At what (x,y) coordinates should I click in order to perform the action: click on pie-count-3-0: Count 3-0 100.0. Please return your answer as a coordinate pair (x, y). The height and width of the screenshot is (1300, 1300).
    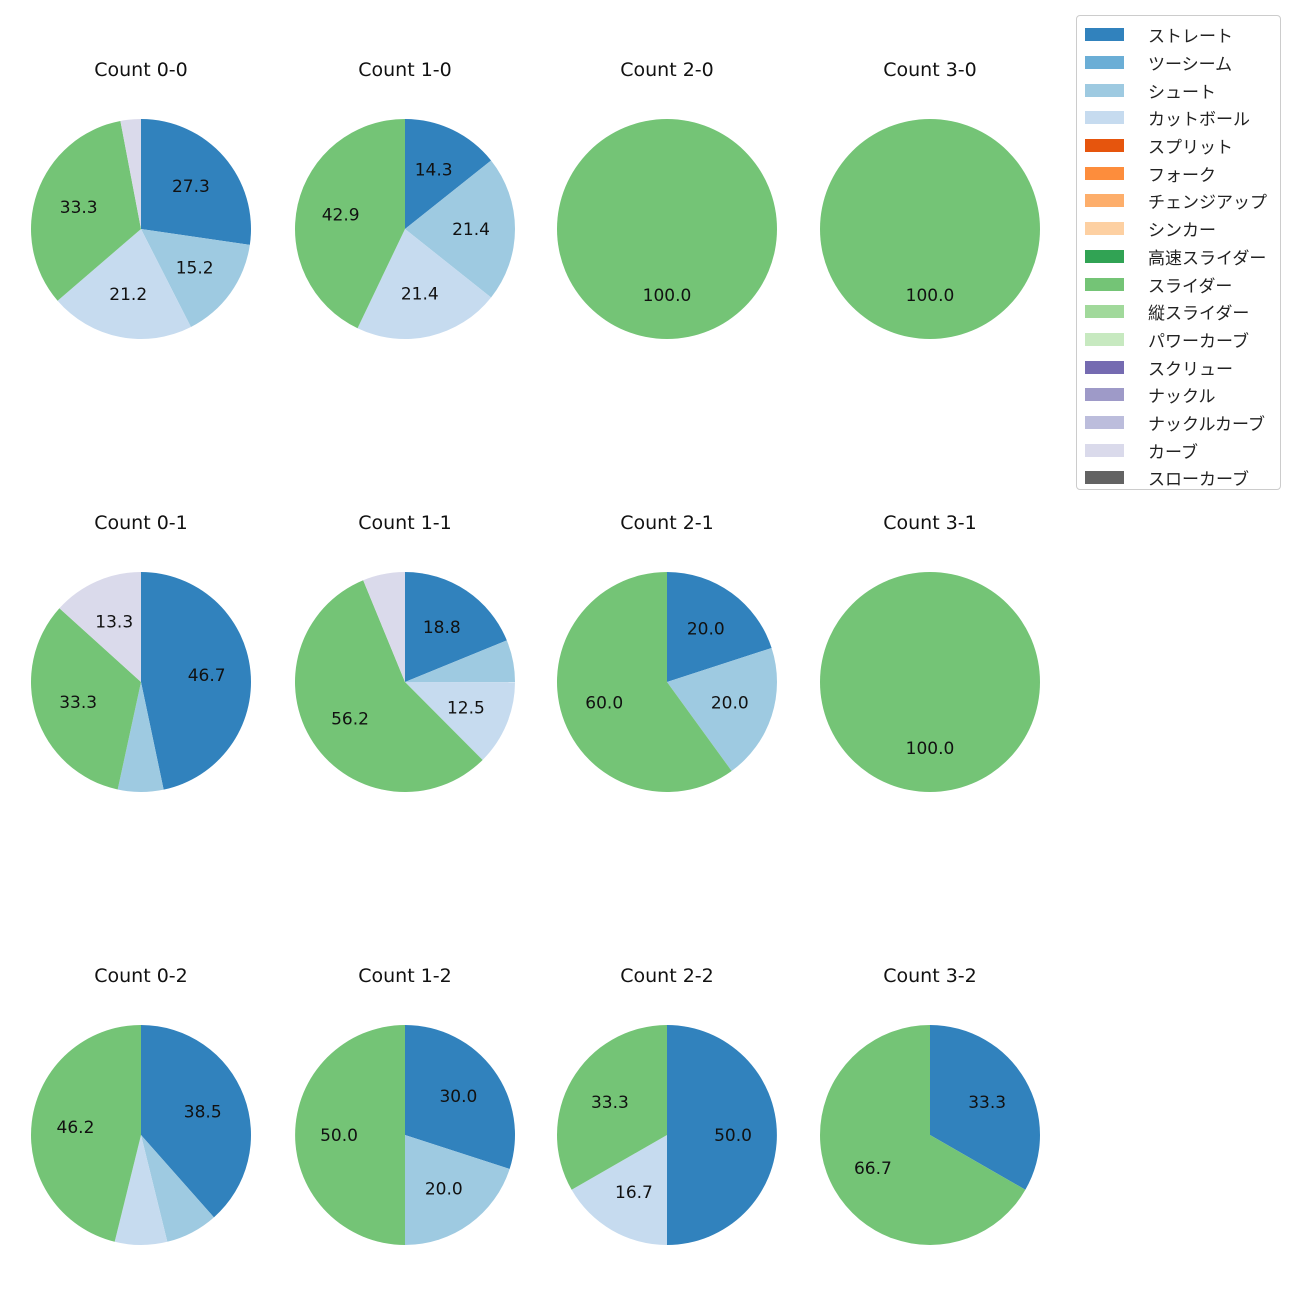
    Looking at the image, I should click on (930, 199).